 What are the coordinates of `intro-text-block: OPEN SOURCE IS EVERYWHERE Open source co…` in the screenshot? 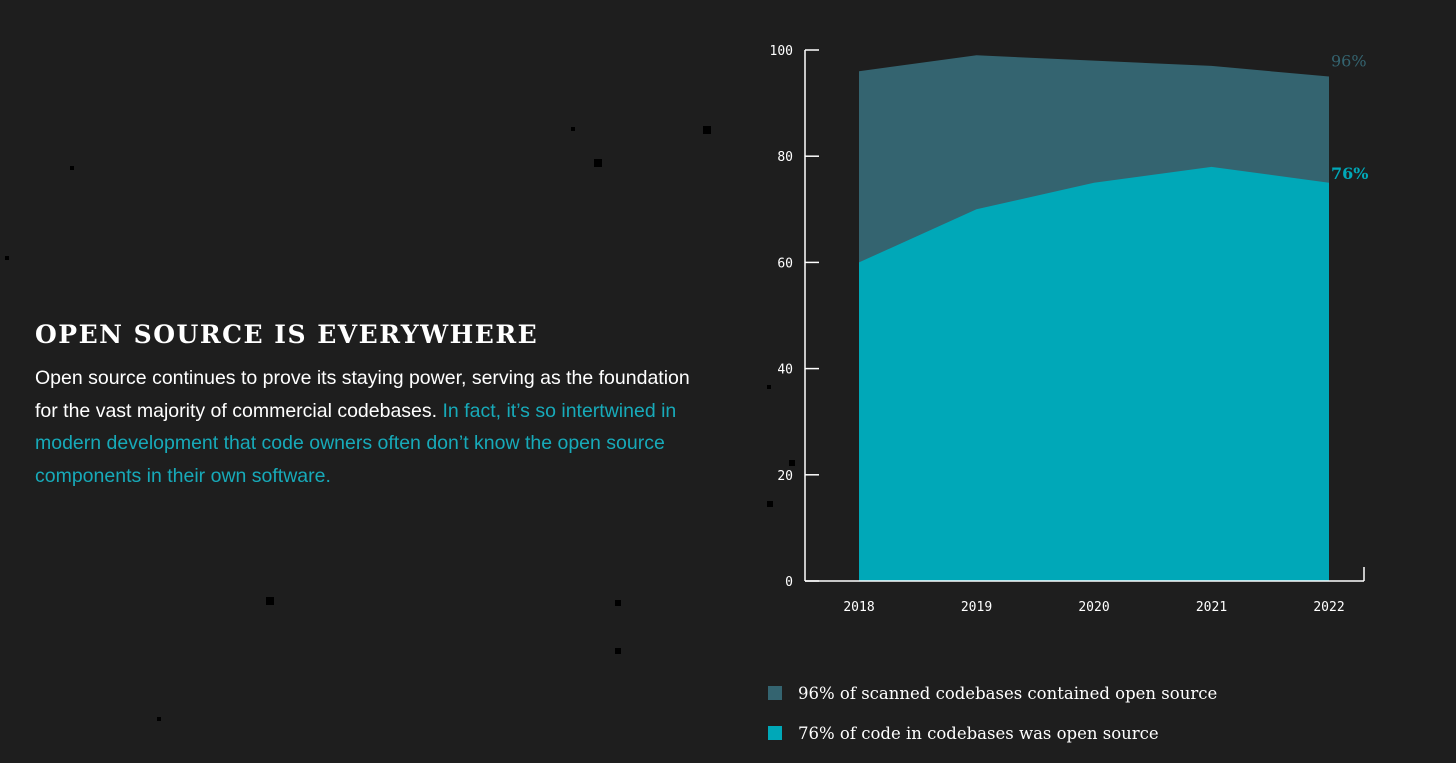 It's located at (370, 405).